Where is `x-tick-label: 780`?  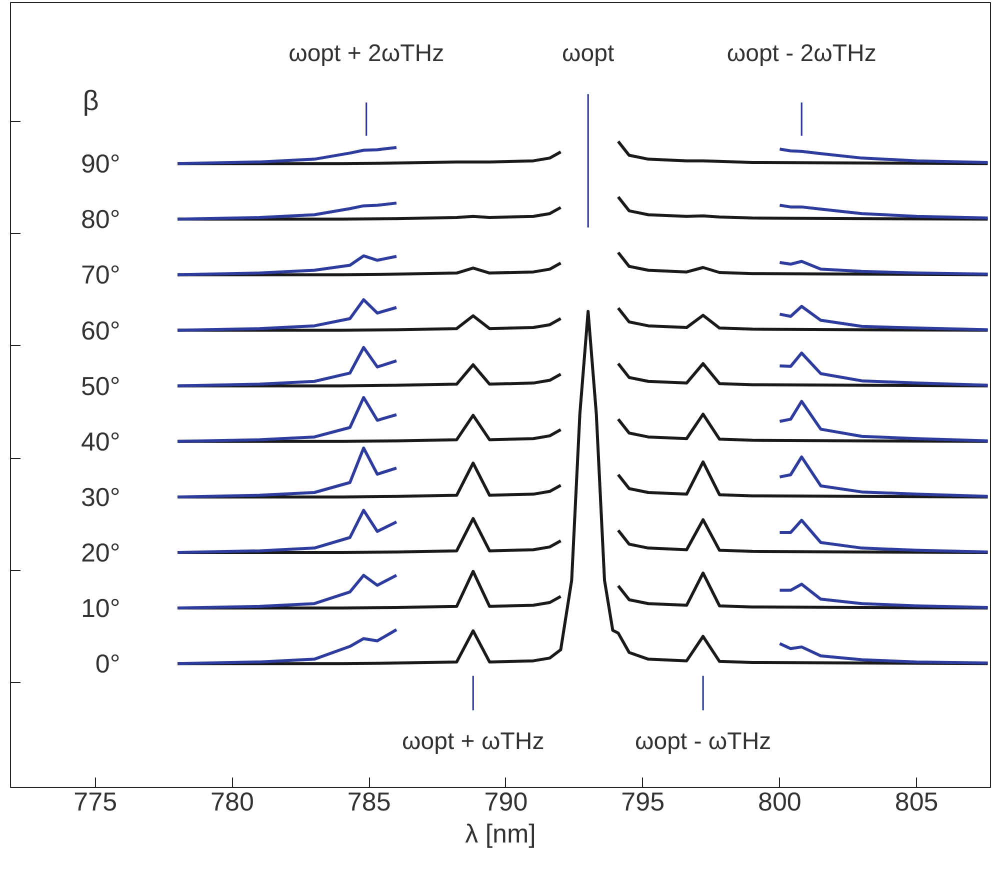 x-tick-label: 780 is located at coordinates (232, 801).